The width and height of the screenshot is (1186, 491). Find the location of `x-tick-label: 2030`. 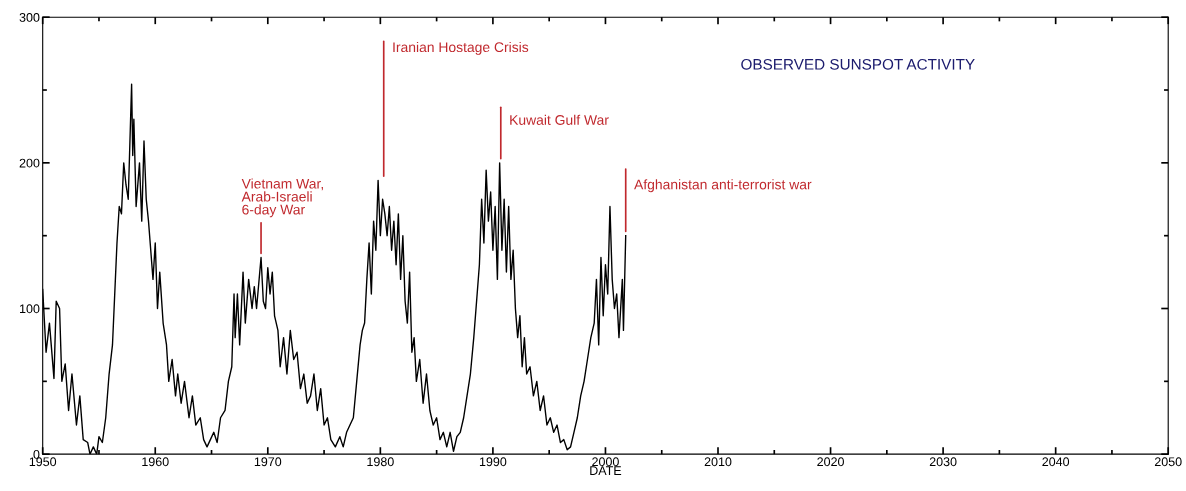

x-tick-label: 2030 is located at coordinates (943, 462).